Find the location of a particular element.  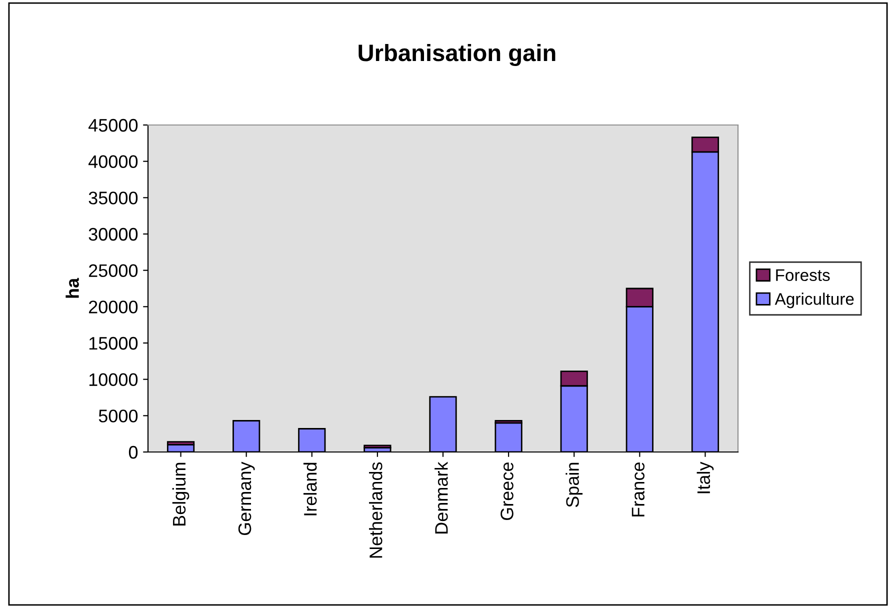

x-tick-label: Denmark is located at coordinates (441, 498).